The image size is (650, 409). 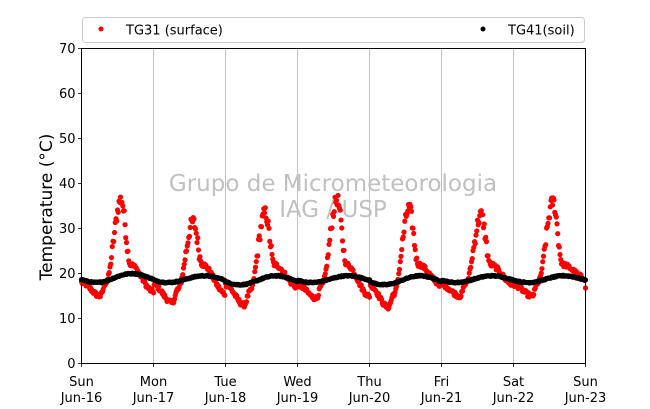 What do you see at coordinates (225, 398) in the screenshot?
I see `x-tick-label-date: Jun-18` at bounding box center [225, 398].